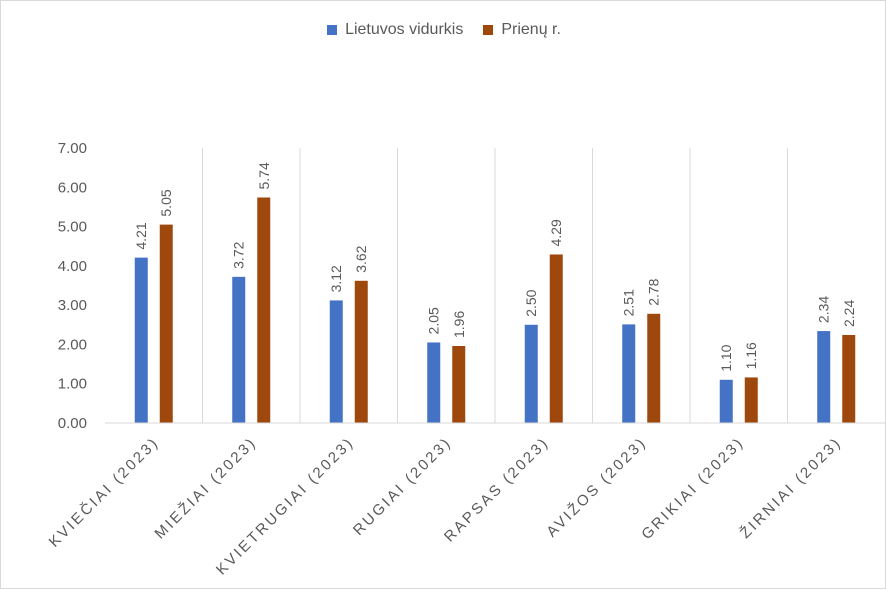 The image size is (886, 590). I want to click on data-label: 1.96, so click(459, 324).